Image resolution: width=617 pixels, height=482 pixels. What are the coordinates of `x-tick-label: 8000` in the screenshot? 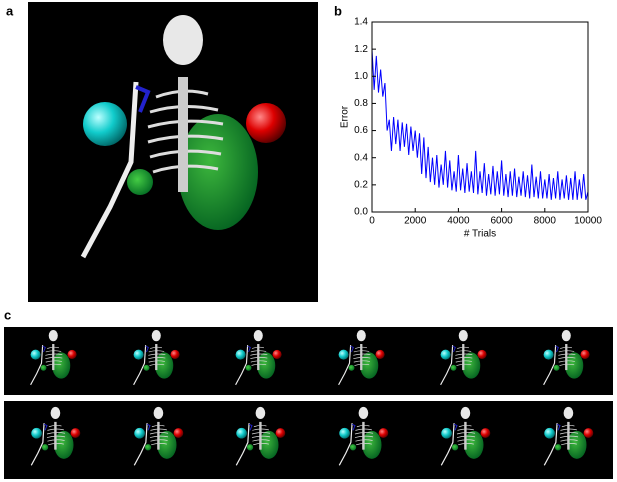 It's located at (545, 221).